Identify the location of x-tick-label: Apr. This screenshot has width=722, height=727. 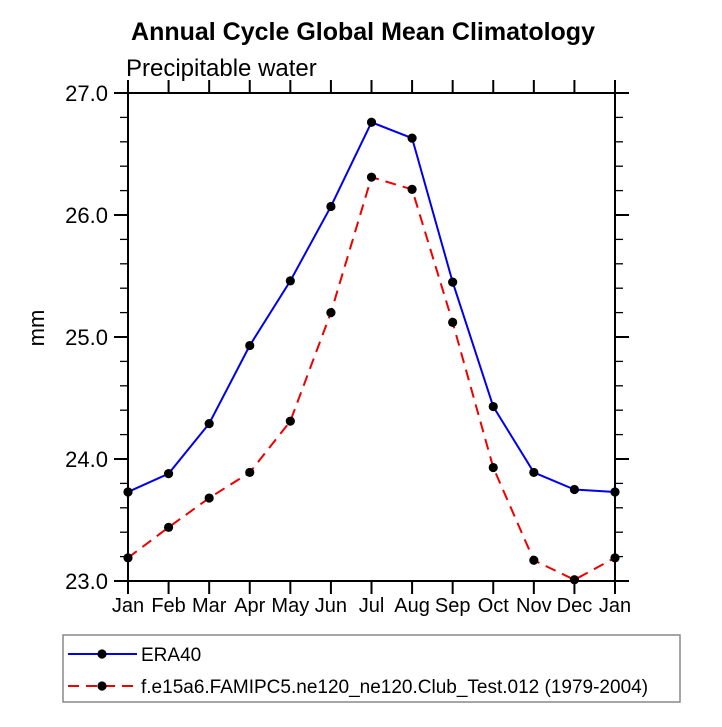
(249, 606).